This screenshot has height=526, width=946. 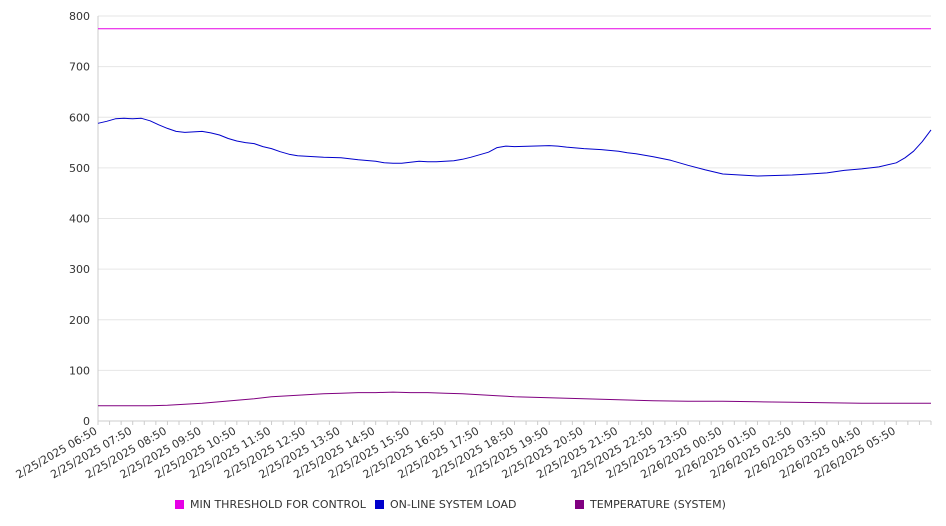 I want to click on legend-item-temperature: TEMPERATURE (SYSTEM), so click(x=650, y=504).